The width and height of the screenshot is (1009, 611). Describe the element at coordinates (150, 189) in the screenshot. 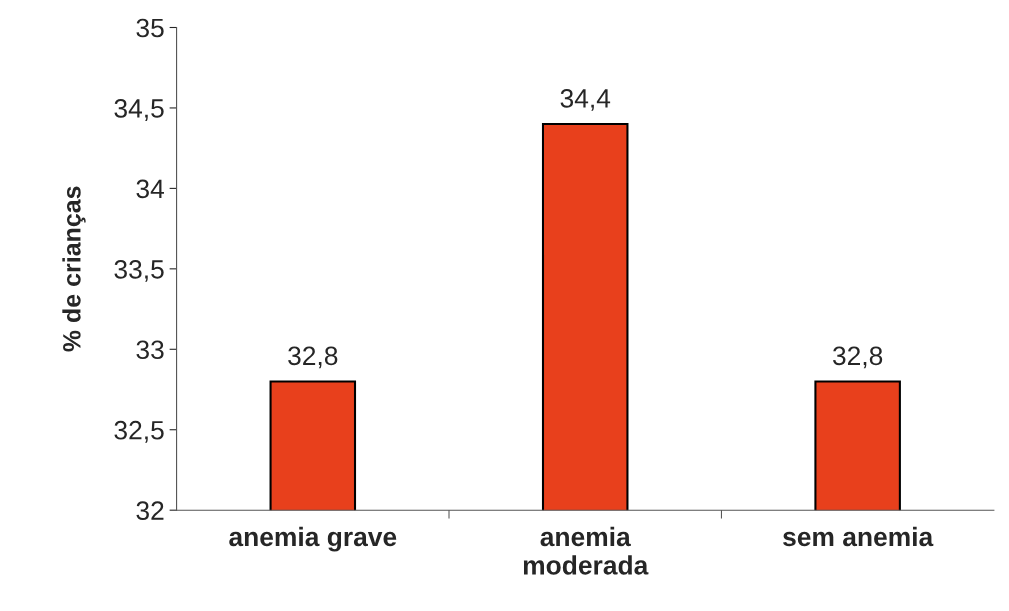

I see `y-tick-label: 34` at that location.